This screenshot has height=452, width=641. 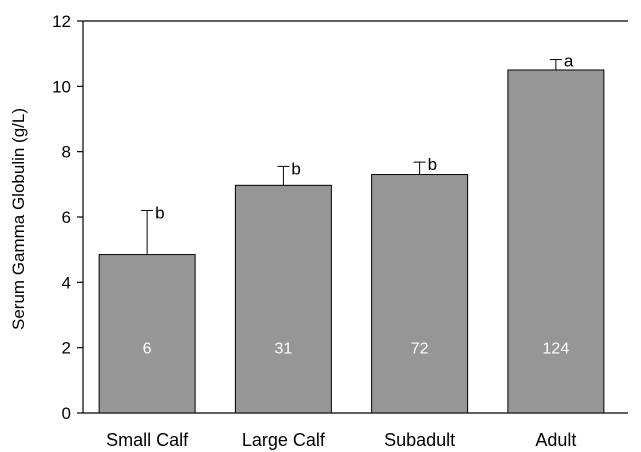 What do you see at coordinates (556, 349) in the screenshot?
I see `sample-size-label: 124` at bounding box center [556, 349].